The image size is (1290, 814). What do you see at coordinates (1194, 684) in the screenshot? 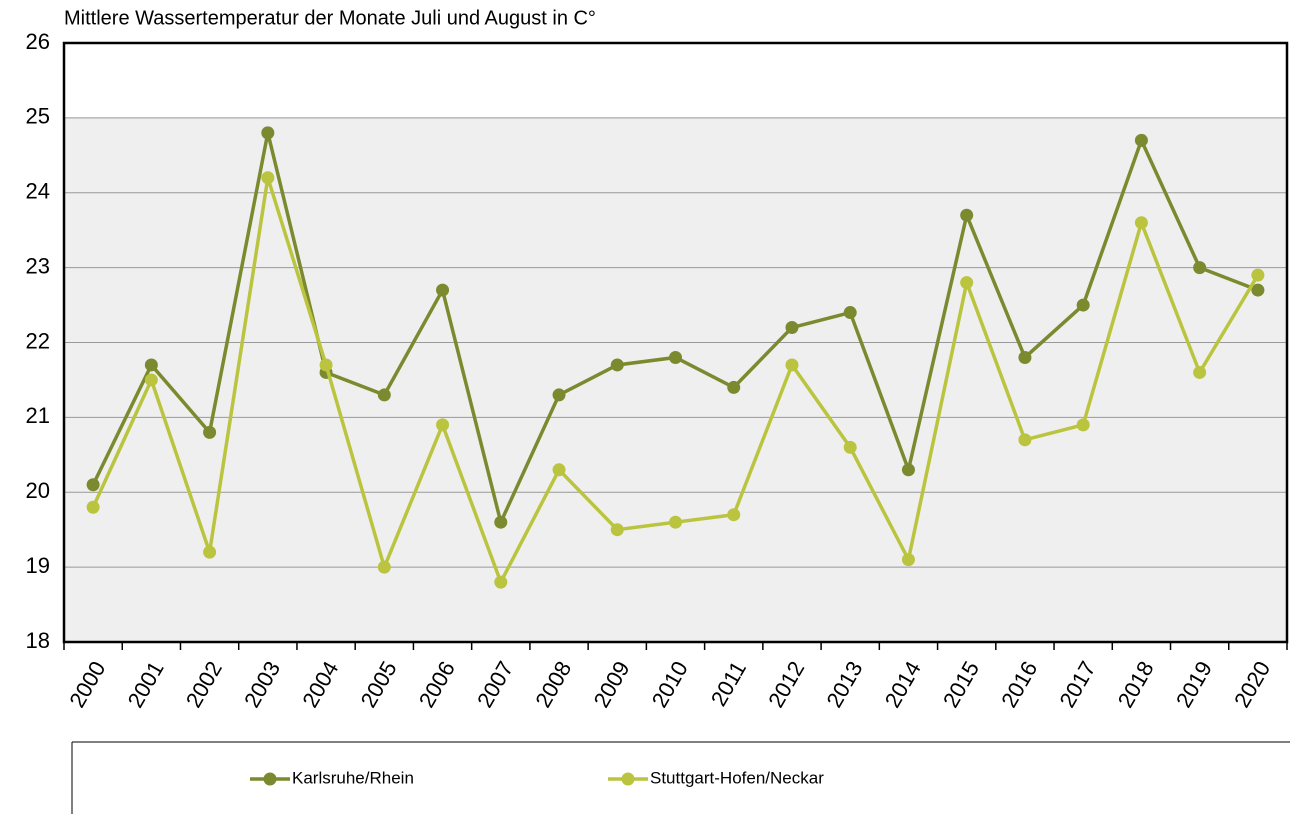
I see `x-tick-label: 2019` at bounding box center [1194, 684].